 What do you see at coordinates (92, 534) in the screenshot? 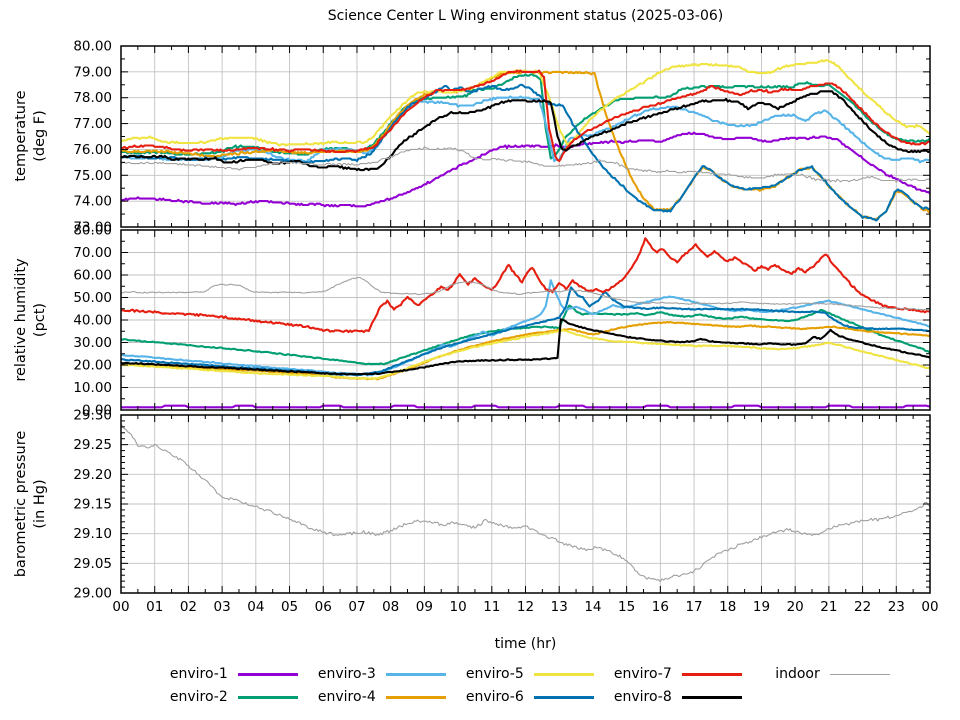
I see `ytick-pressure-29.10: 29.10` at bounding box center [92, 534].